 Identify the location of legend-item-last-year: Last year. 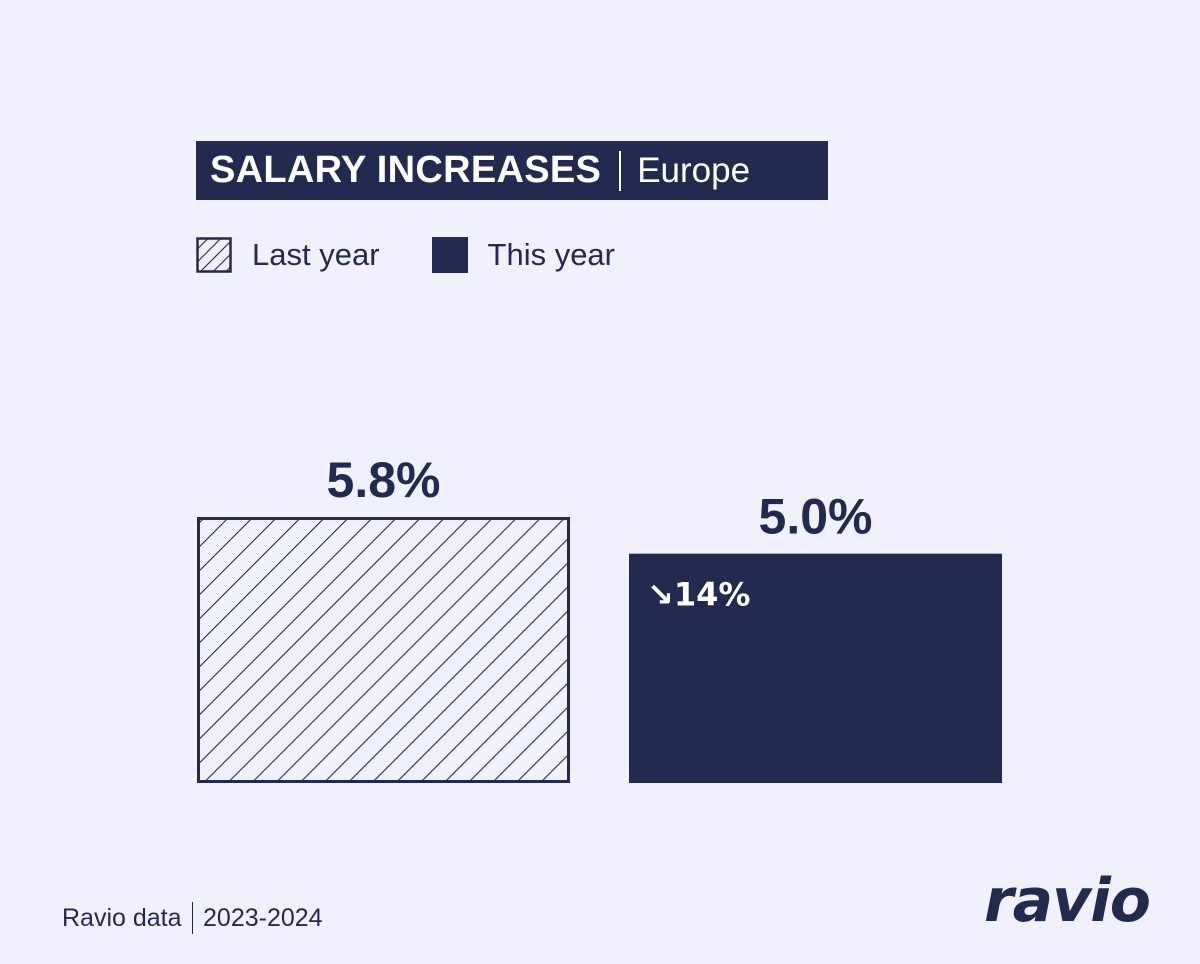
(288, 255).